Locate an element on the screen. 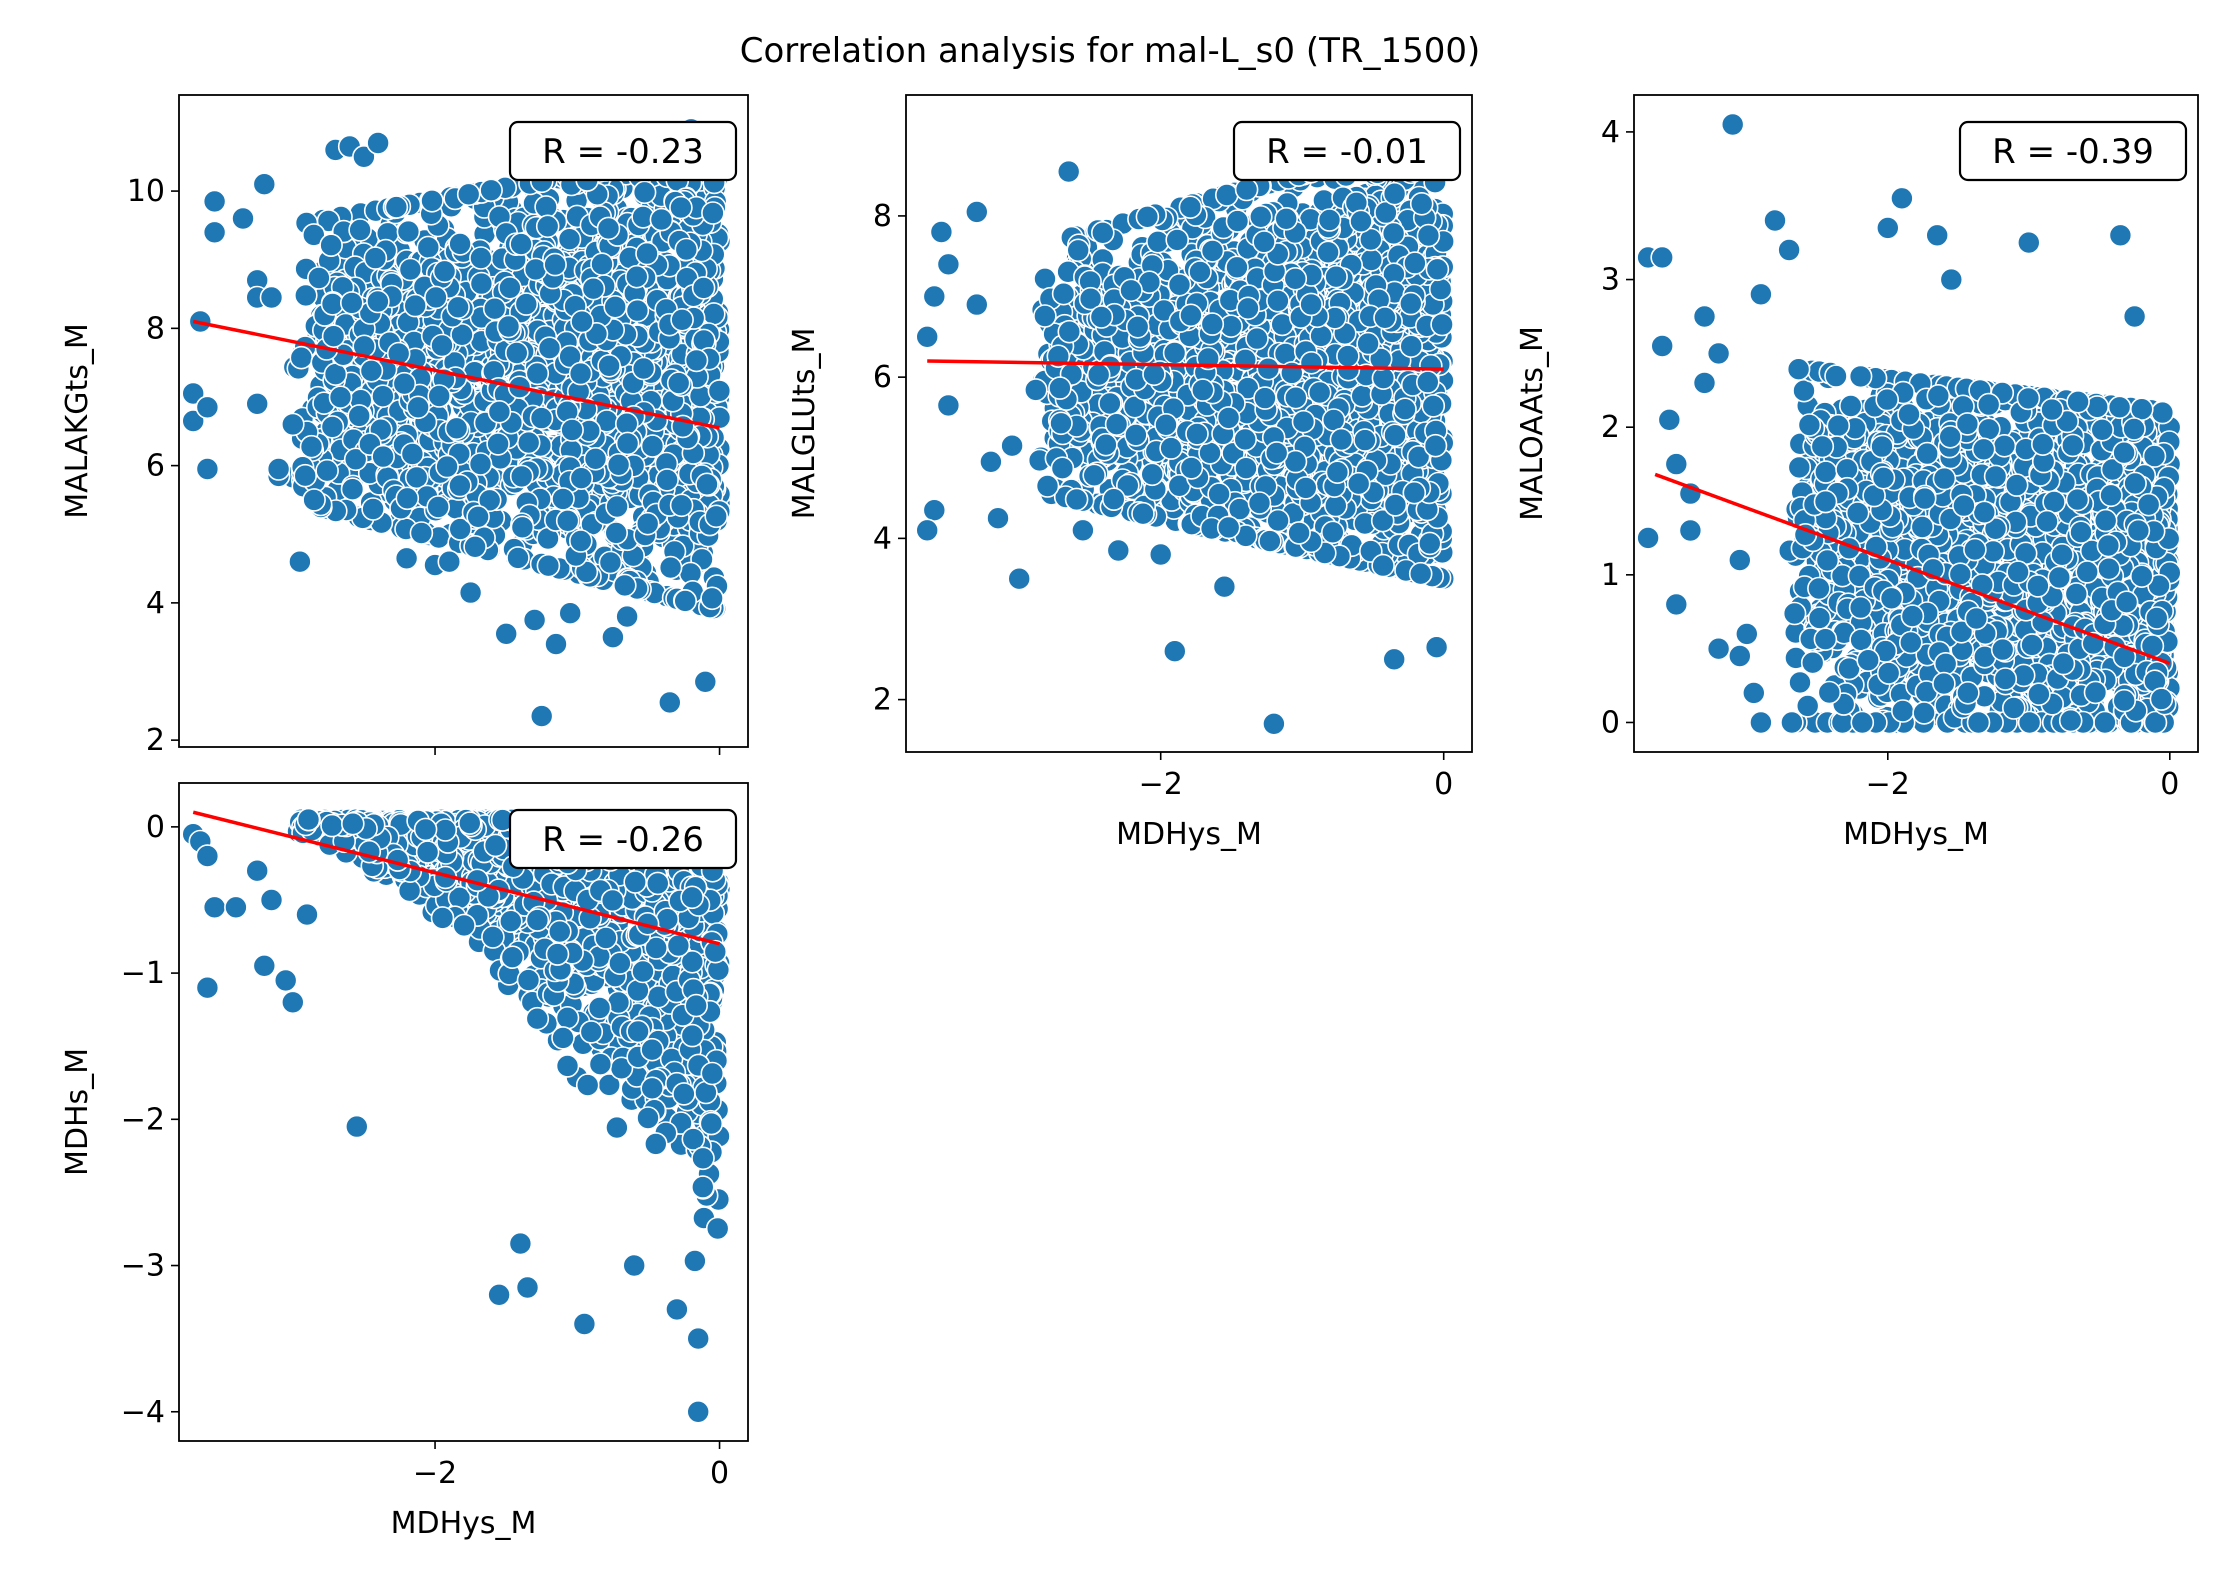 This screenshot has width=2220, height=1596. x-axis-label: MDHys_M is located at coordinates (1189, 834).